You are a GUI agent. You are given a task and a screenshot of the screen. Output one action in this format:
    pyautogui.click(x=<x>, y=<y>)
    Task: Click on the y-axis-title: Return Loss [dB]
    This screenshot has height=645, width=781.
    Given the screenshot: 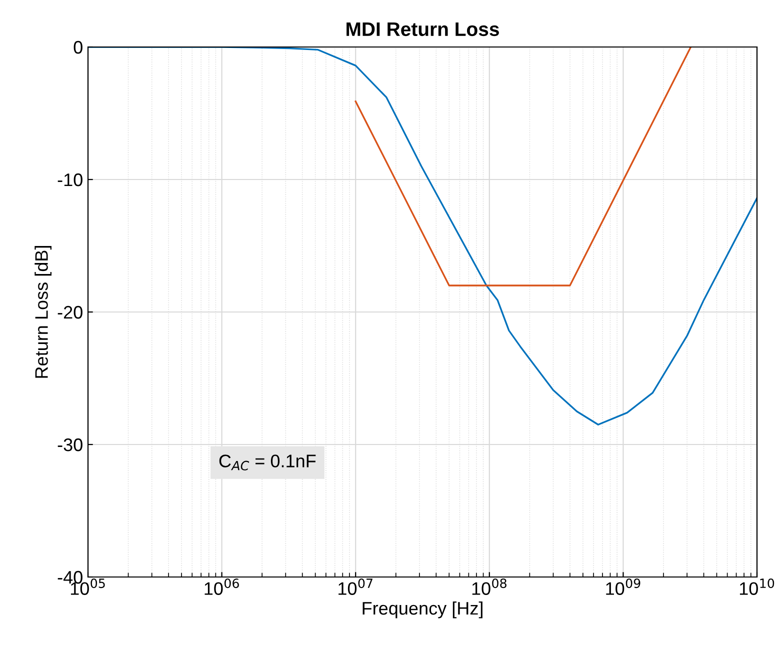 What is the action you would take?
    pyautogui.click(x=43, y=312)
    